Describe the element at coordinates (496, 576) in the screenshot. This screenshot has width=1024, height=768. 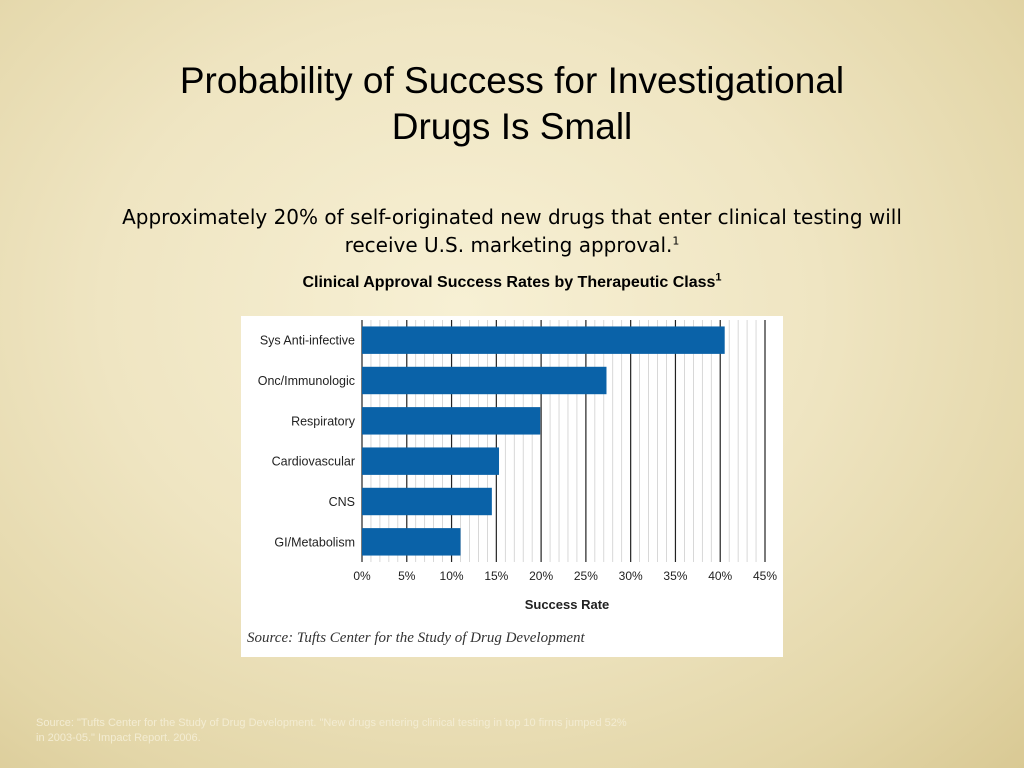
I see `x-tick-label: 15%` at that location.